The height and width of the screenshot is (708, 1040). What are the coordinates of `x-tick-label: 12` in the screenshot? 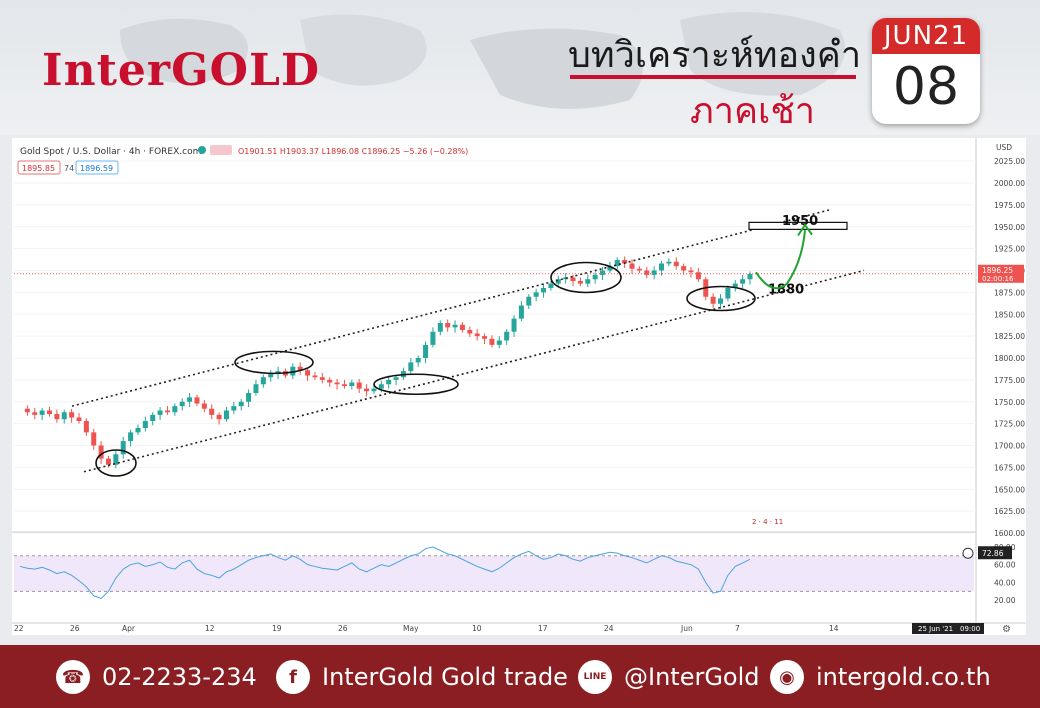 It's located at (210, 628).